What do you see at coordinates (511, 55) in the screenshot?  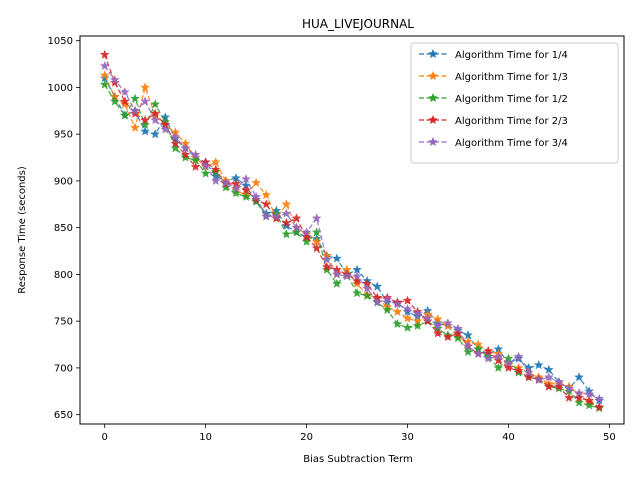 I see `legend-label: Algorithm Time for 1/4` at bounding box center [511, 55].